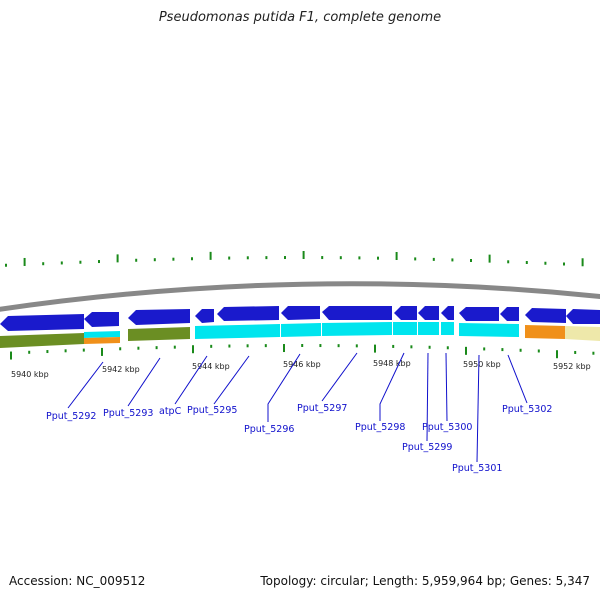 The width and height of the screenshot is (600, 600). Describe the element at coordinates (128, 413) in the screenshot. I see `gene-label-pput-5293: Pput_5293` at that location.